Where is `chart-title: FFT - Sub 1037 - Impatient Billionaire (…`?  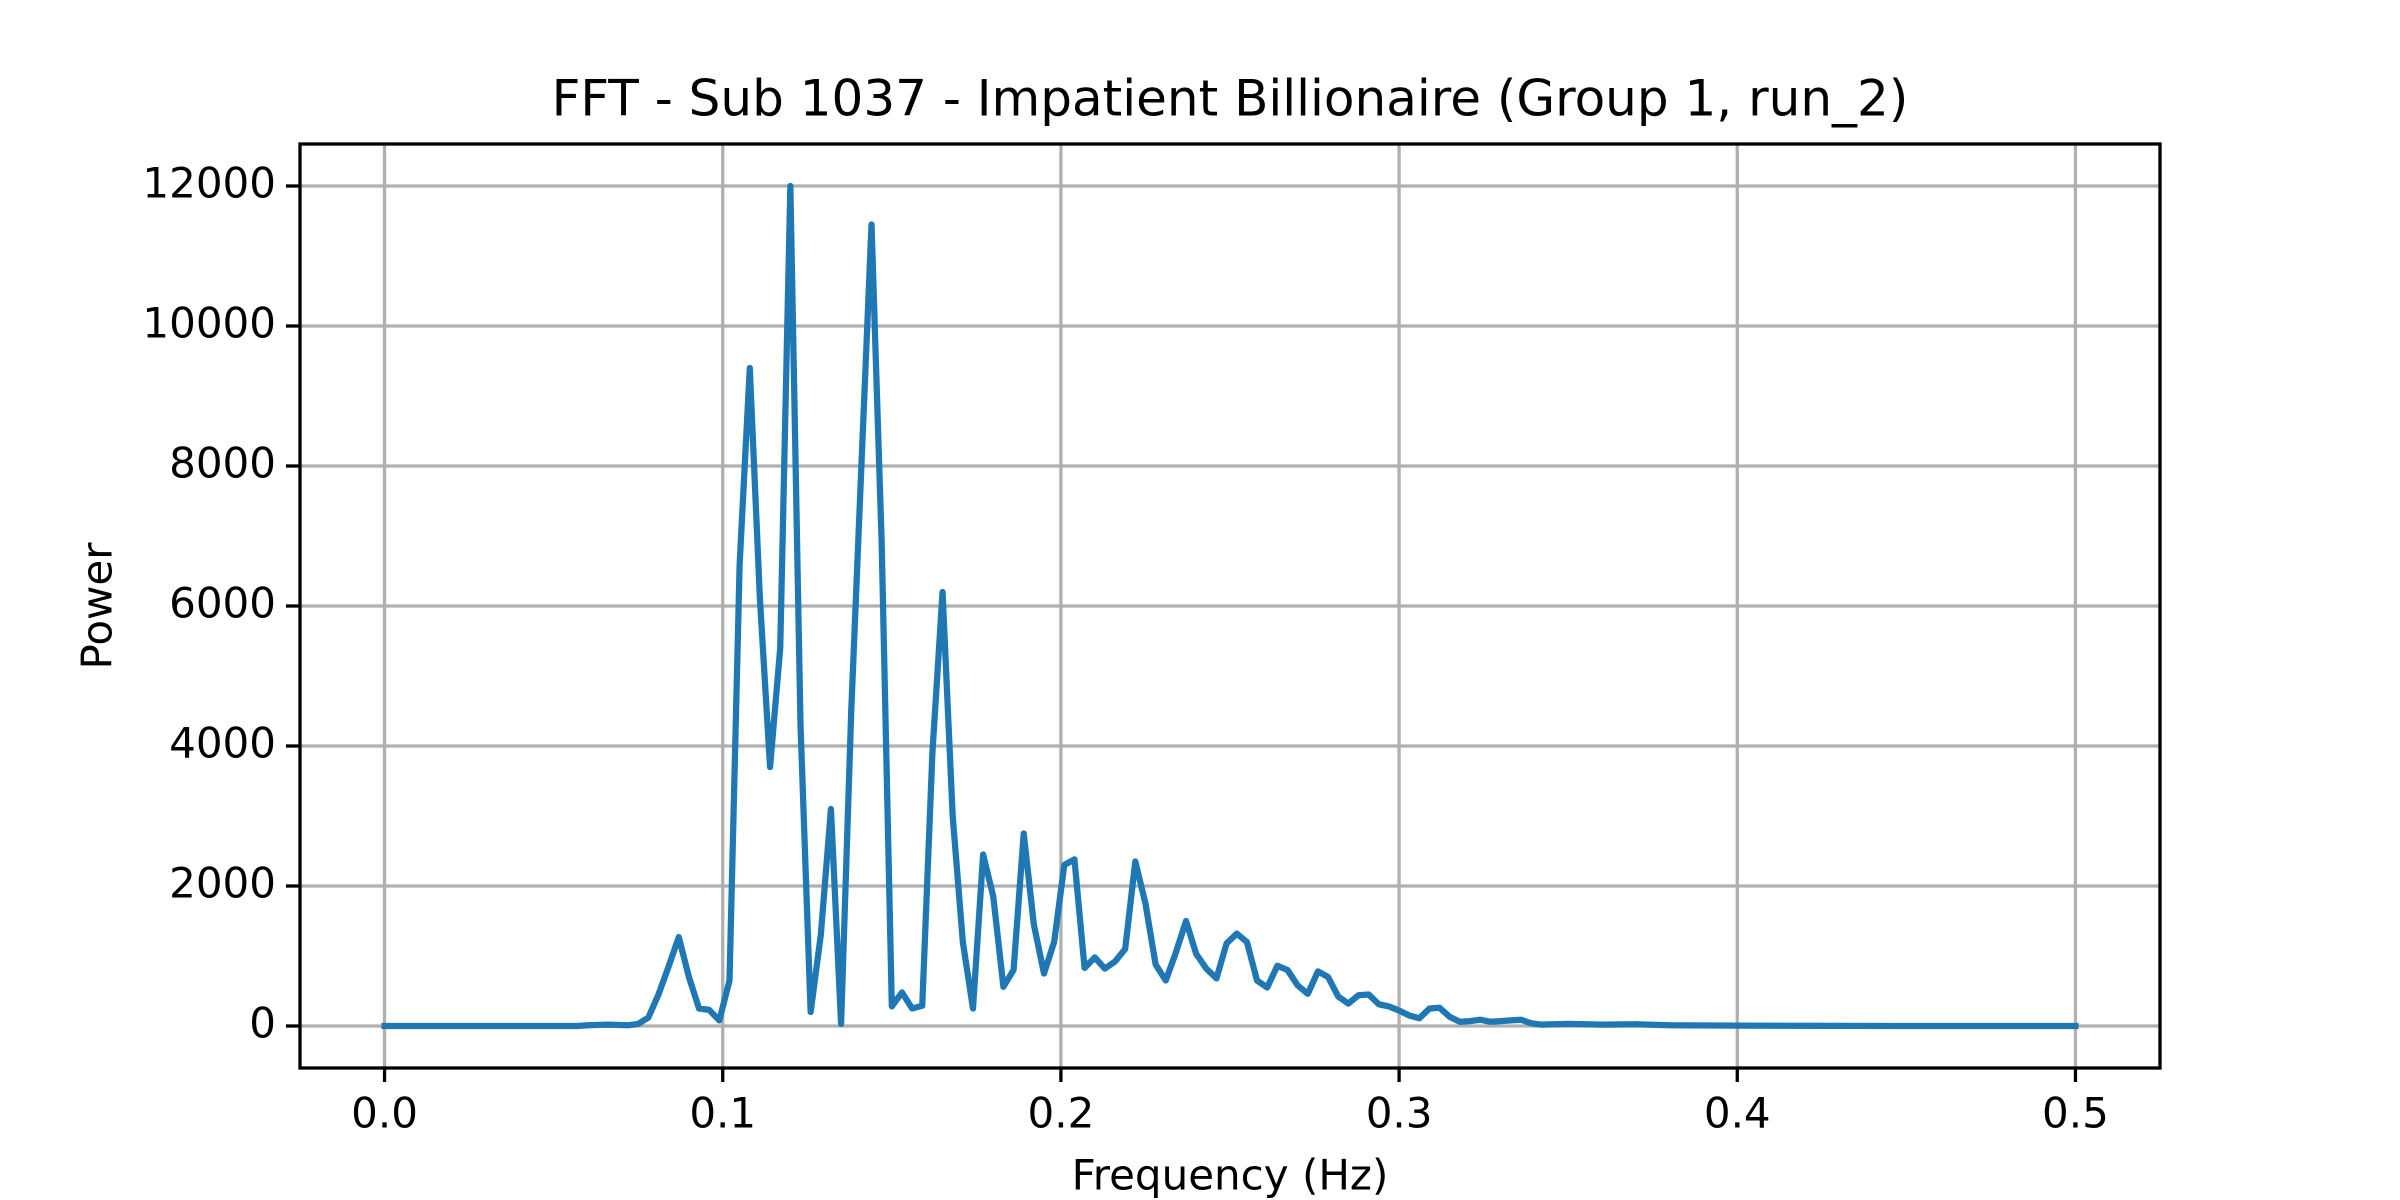 chart-title: FFT - Sub 1037 - Impatient Billionaire (… is located at coordinates (1230, 99).